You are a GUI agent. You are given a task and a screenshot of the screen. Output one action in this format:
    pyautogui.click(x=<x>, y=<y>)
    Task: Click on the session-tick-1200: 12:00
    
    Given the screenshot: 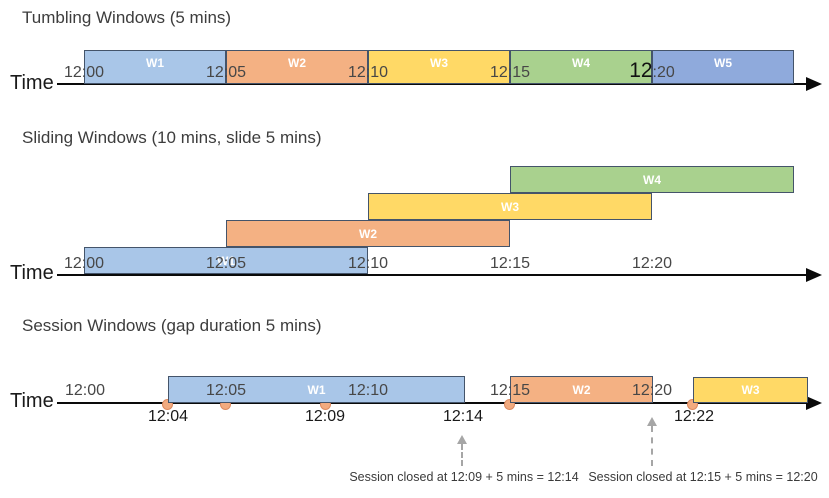 What is the action you would take?
    pyautogui.click(x=85, y=390)
    